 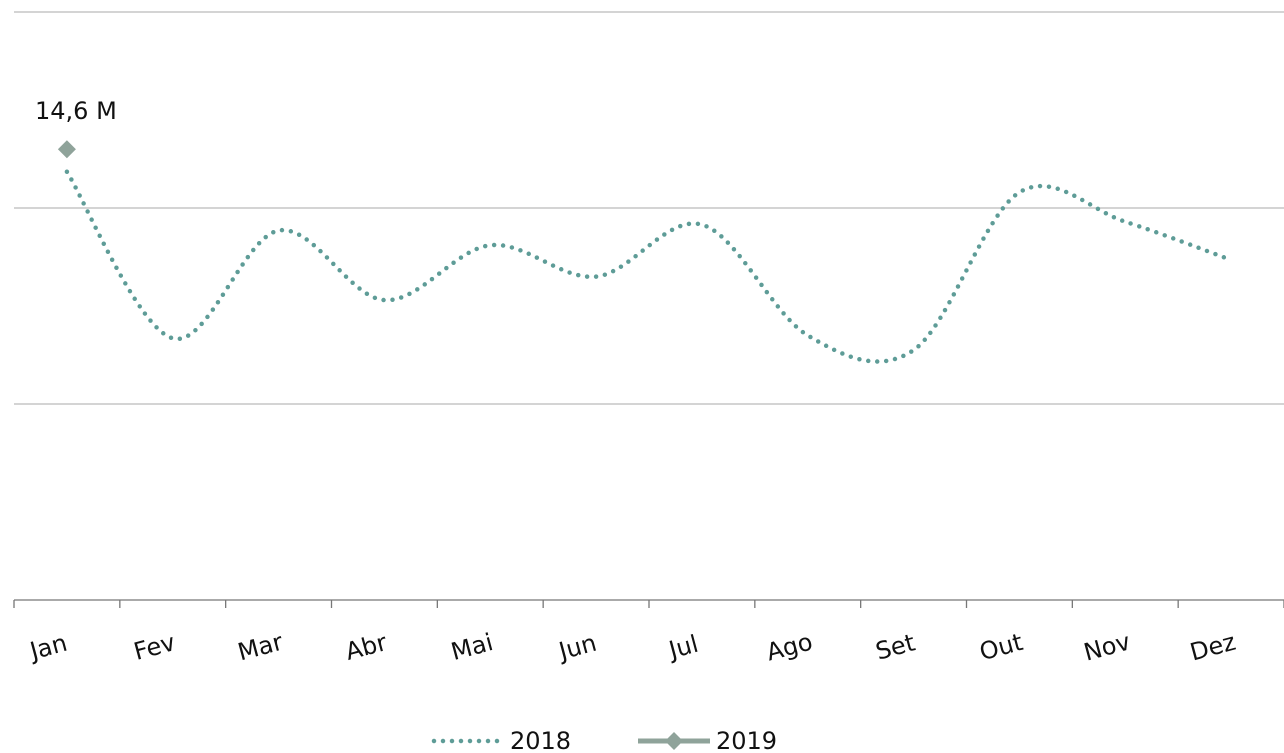 What do you see at coordinates (1001, 647) in the screenshot?
I see `x-tick-label: Out` at bounding box center [1001, 647].